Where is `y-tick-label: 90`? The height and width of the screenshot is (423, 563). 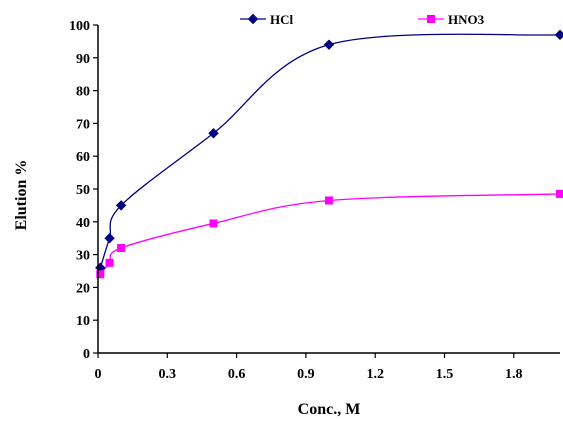
y-tick-label: 90 is located at coordinates (83, 59).